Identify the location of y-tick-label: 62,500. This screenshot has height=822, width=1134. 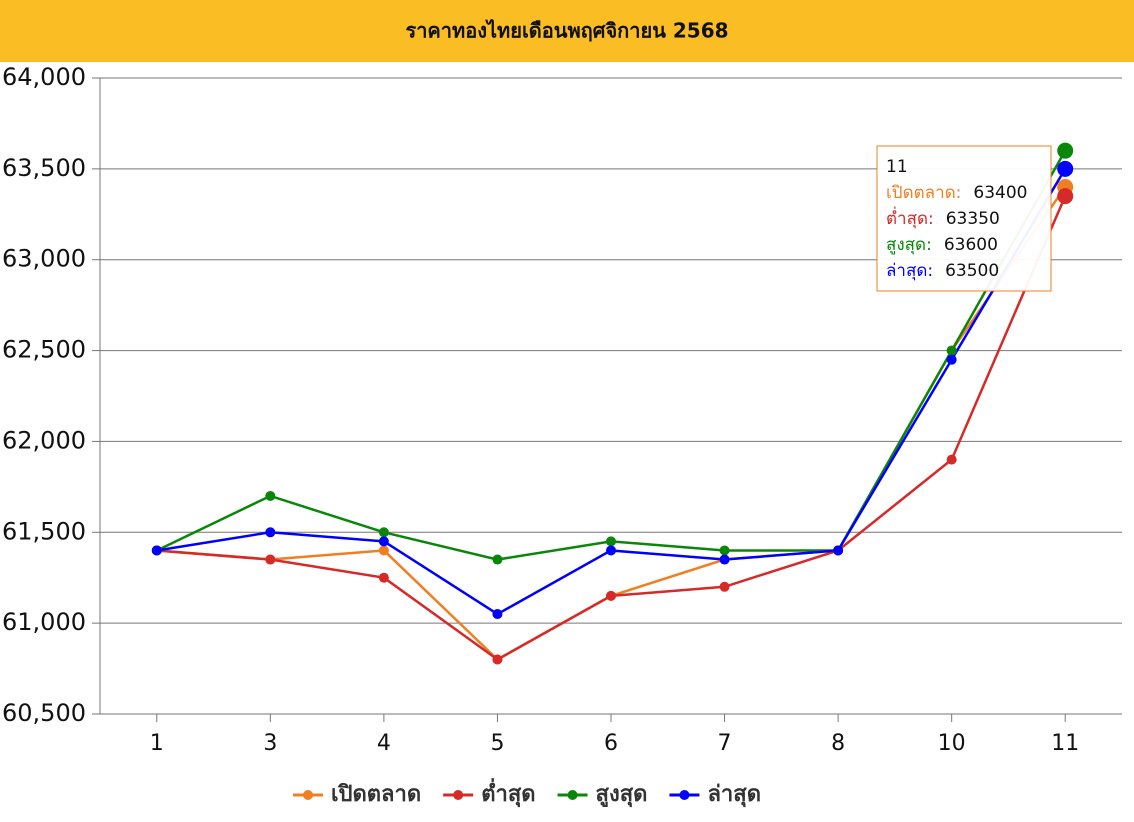
(44, 350).